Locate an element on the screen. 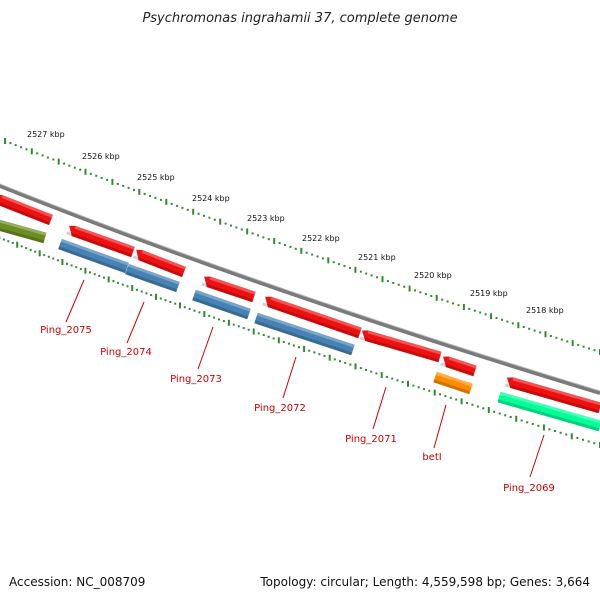 The width and height of the screenshot is (600, 600). gene-reverse-olive is located at coordinates (23, 231).